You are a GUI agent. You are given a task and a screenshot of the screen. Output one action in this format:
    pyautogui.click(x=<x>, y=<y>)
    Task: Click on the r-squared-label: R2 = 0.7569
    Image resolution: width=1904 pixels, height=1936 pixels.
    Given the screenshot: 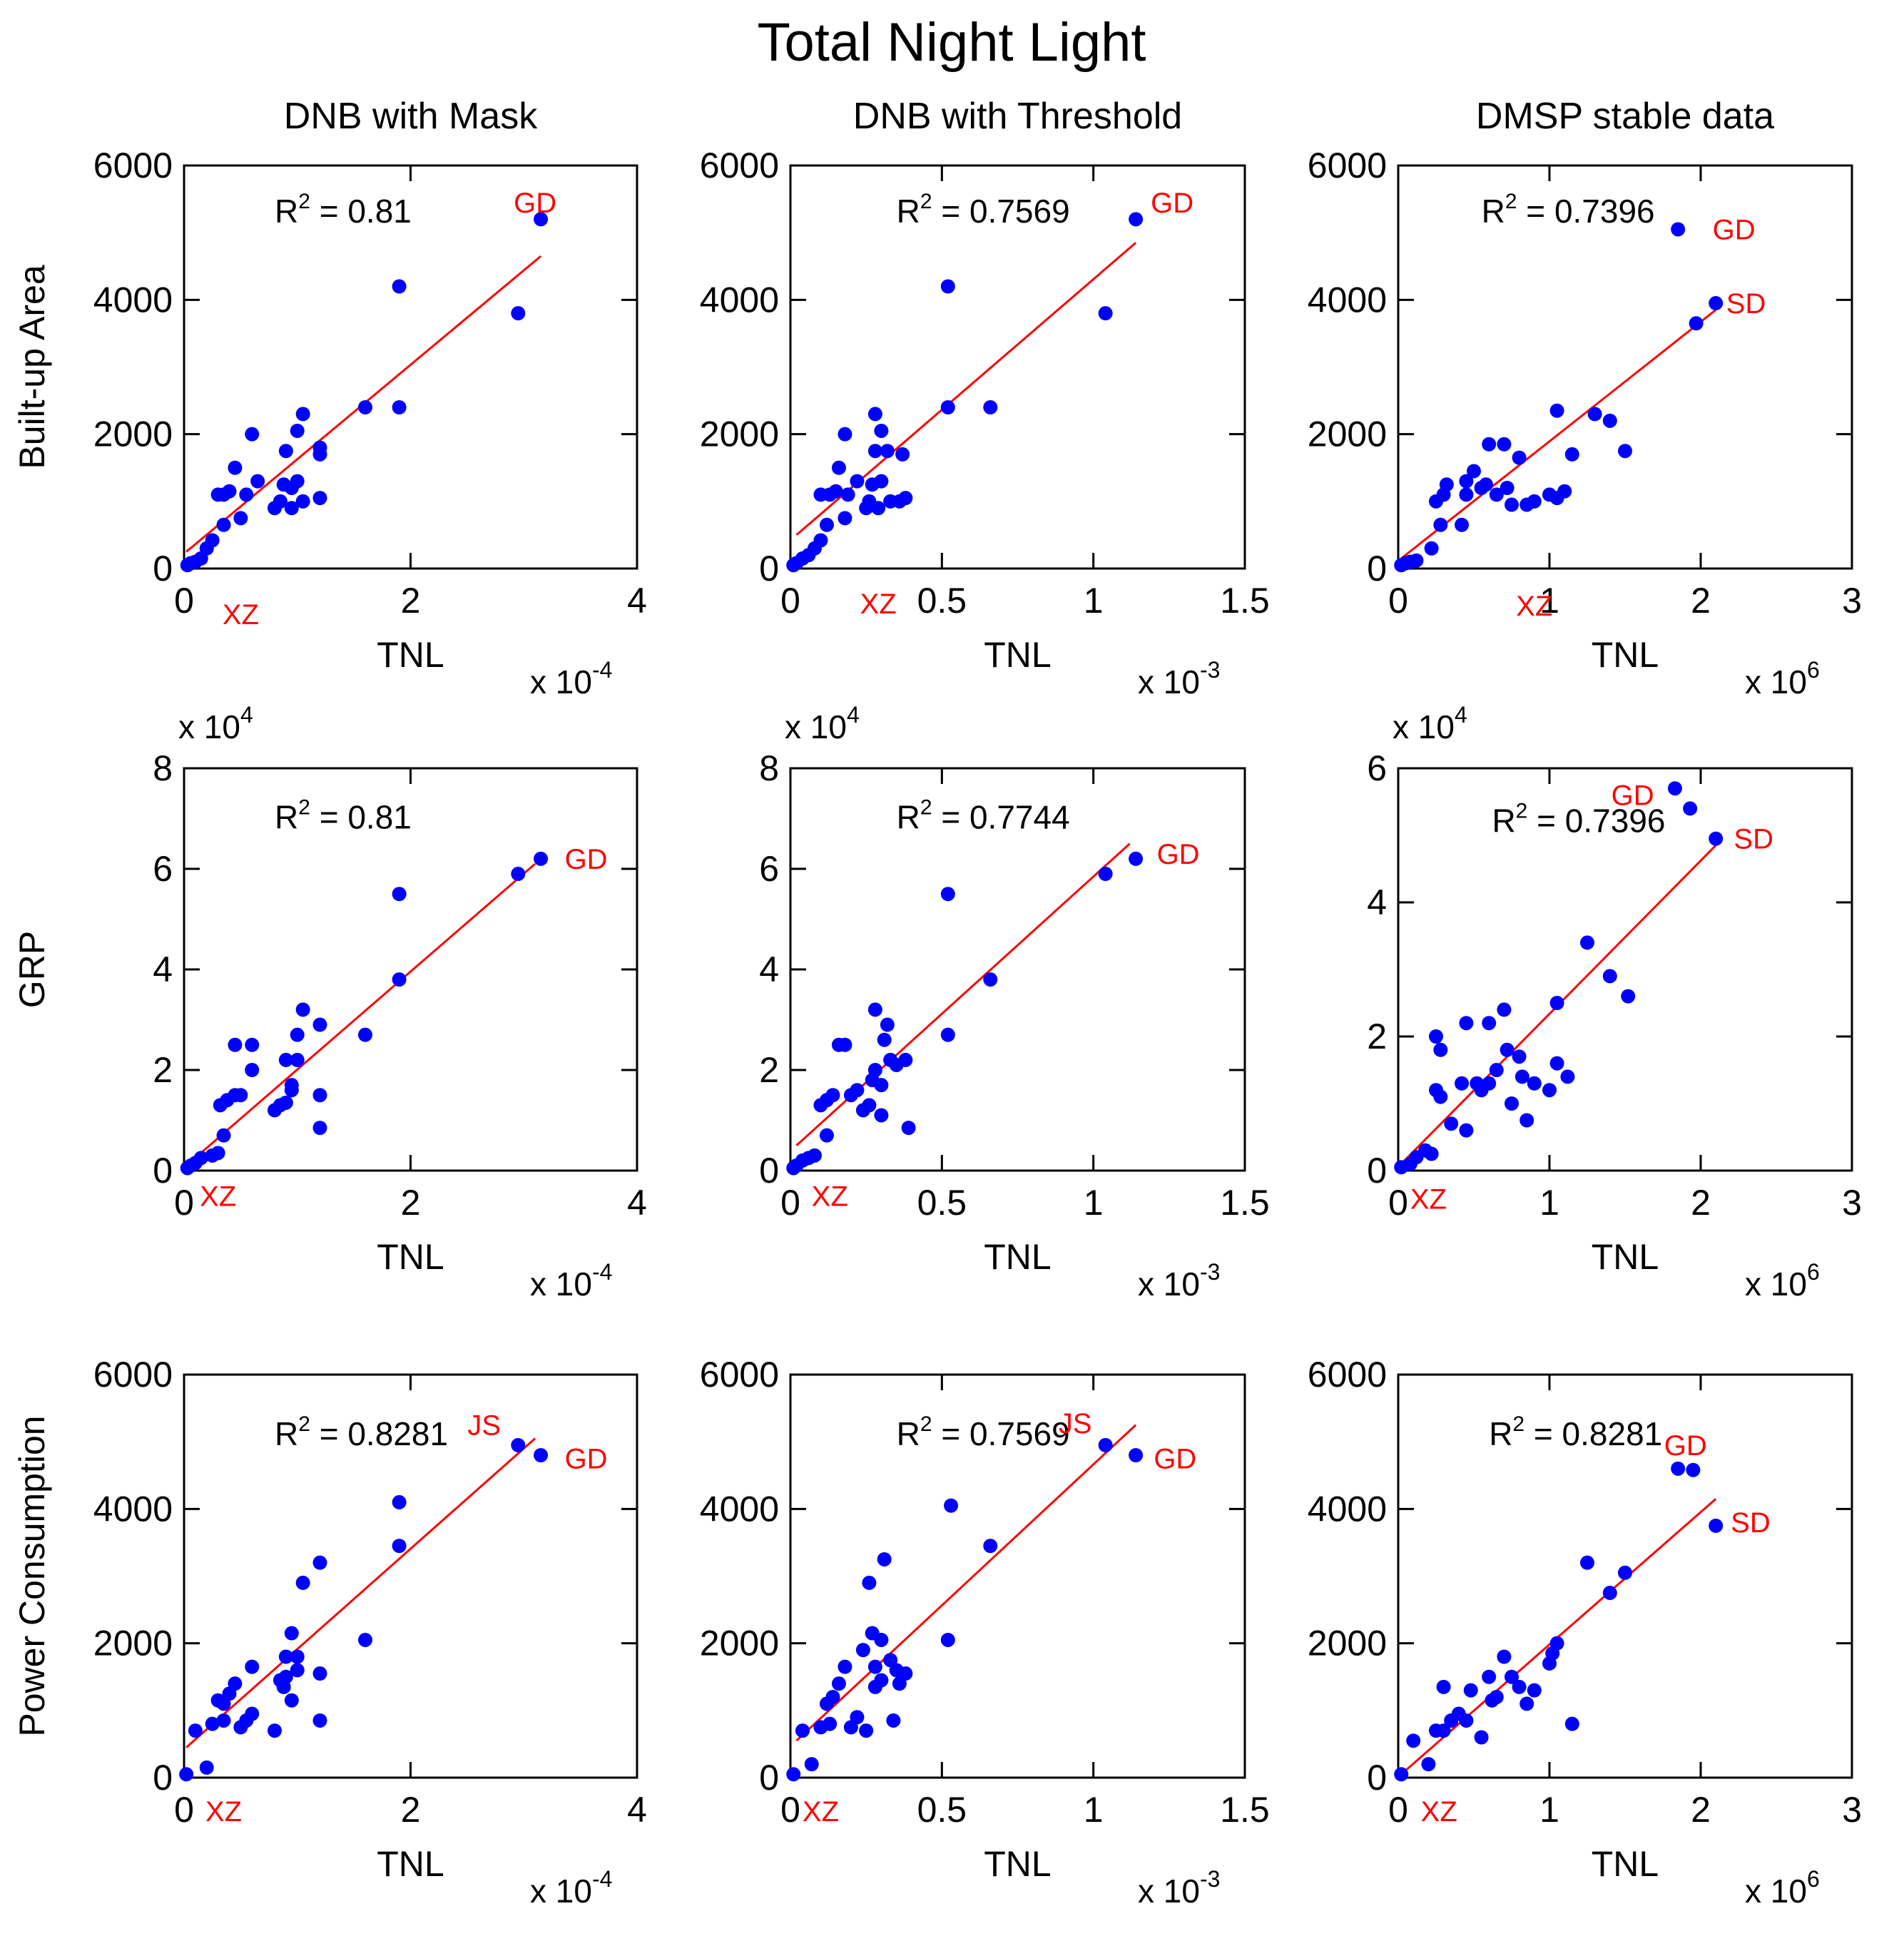 What is the action you would take?
    pyautogui.click(x=983, y=210)
    